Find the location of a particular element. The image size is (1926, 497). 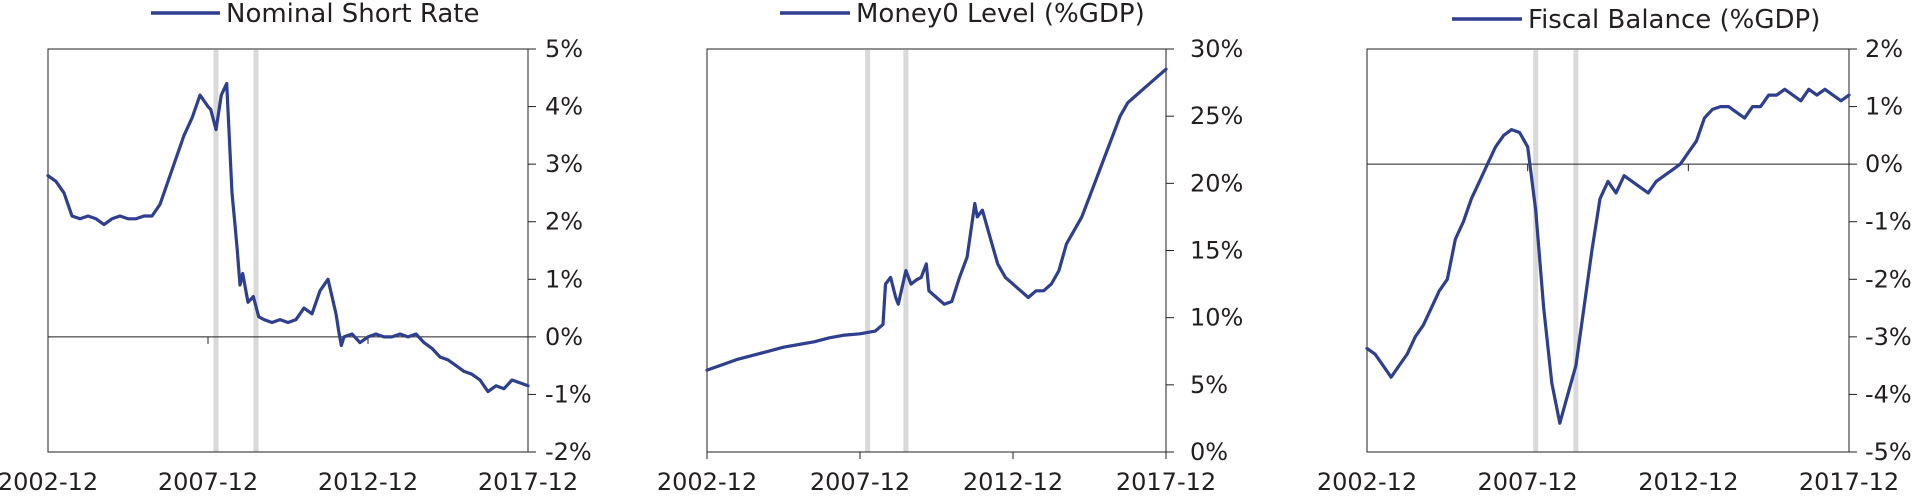

y-tick-label: -4% is located at coordinates (1888, 394).